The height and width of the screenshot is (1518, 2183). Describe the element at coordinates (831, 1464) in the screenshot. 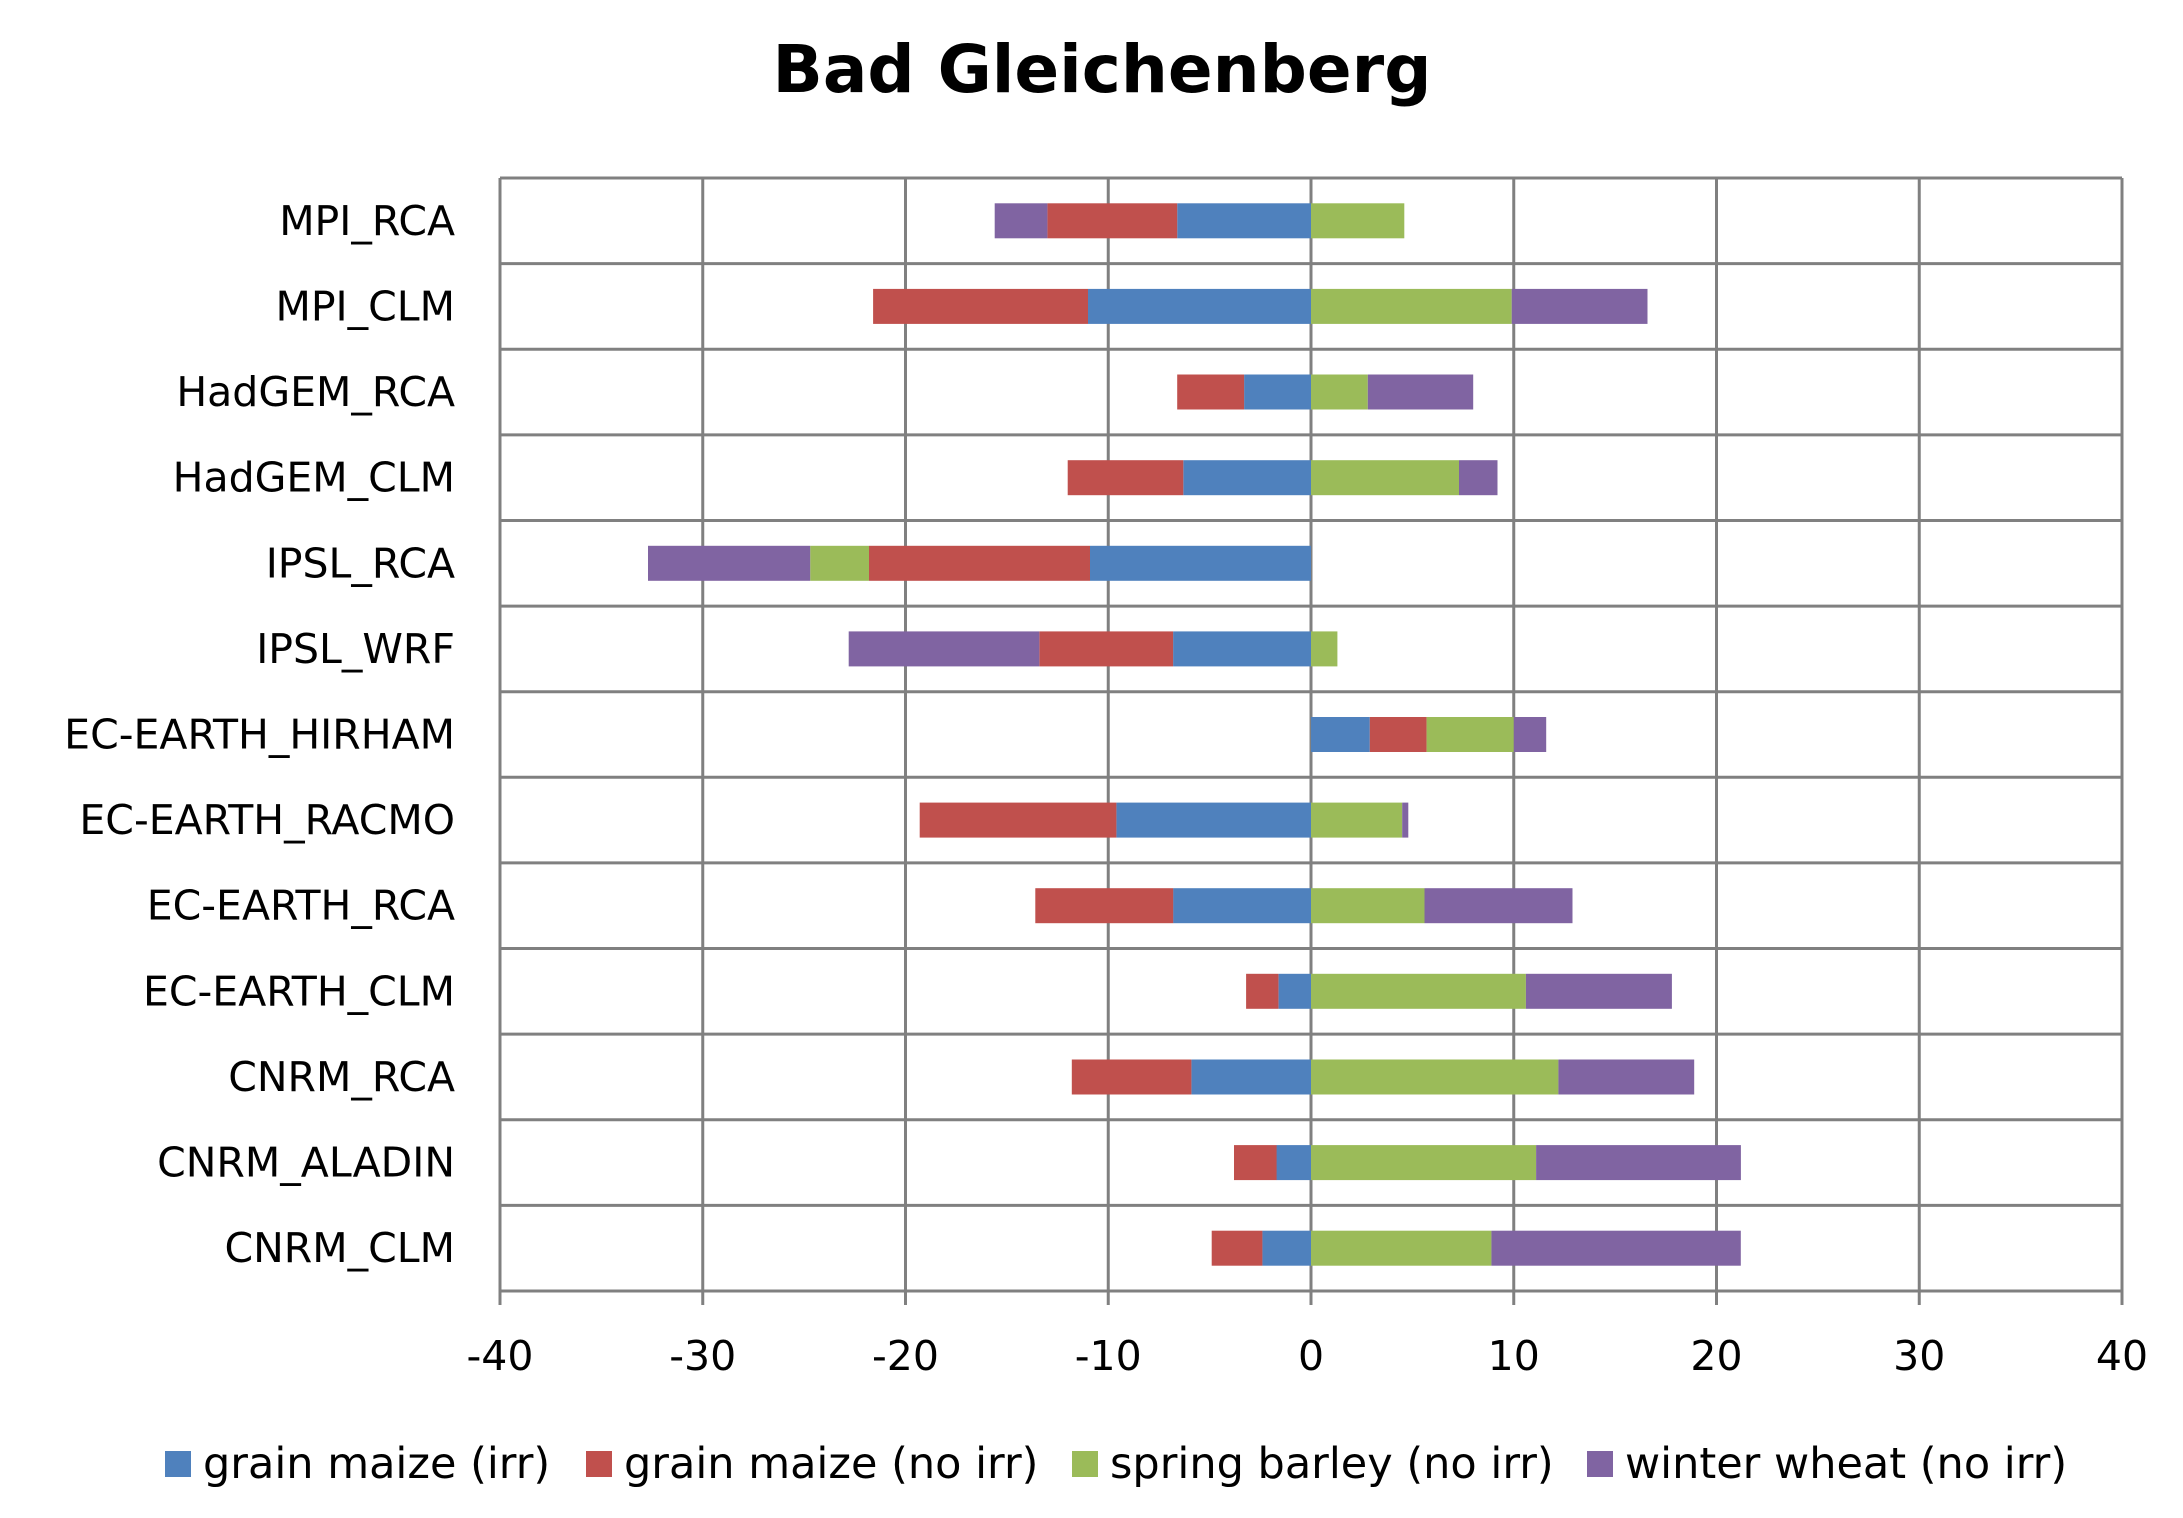

I see `legend-label: grain maize (no irr)` at that location.